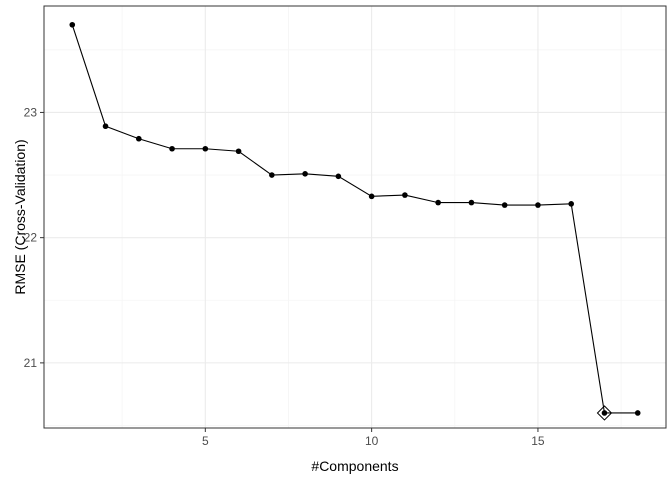  Describe the element at coordinates (538, 441) in the screenshot. I see `x-tick-label: 15` at that location.